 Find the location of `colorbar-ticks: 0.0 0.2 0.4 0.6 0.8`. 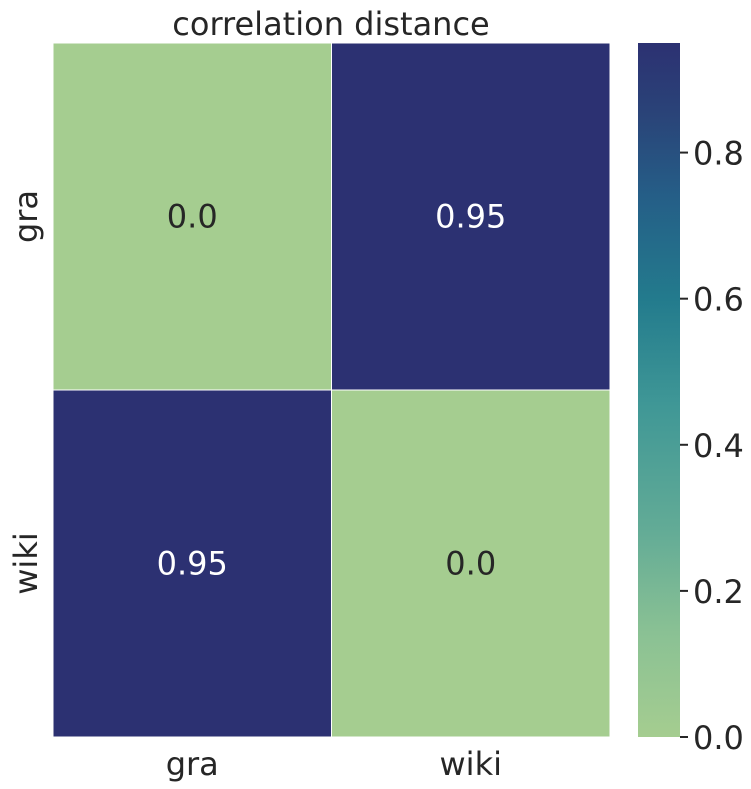

colorbar-ticks: 0.0 0.2 0.4 0.6 0.8 is located at coordinates (712, 446).